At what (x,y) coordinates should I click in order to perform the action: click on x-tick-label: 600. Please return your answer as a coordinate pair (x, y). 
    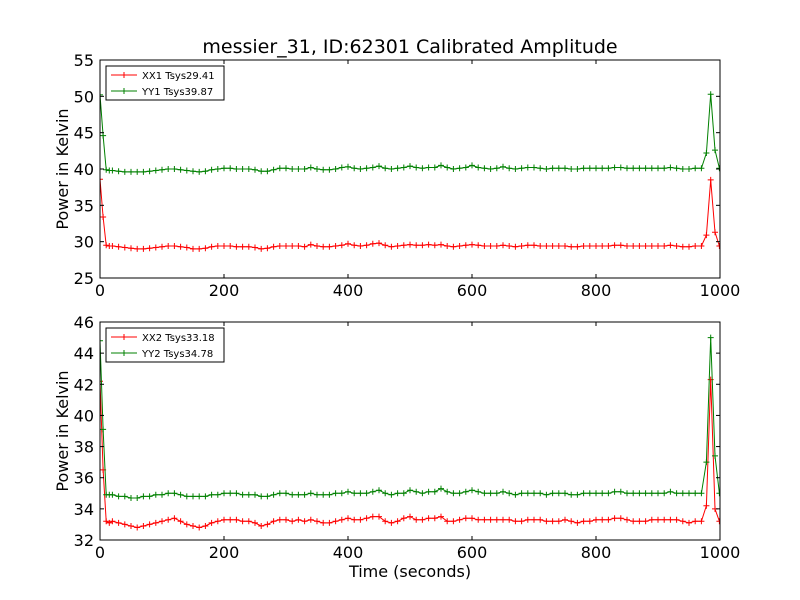
    Looking at the image, I should click on (472, 290).